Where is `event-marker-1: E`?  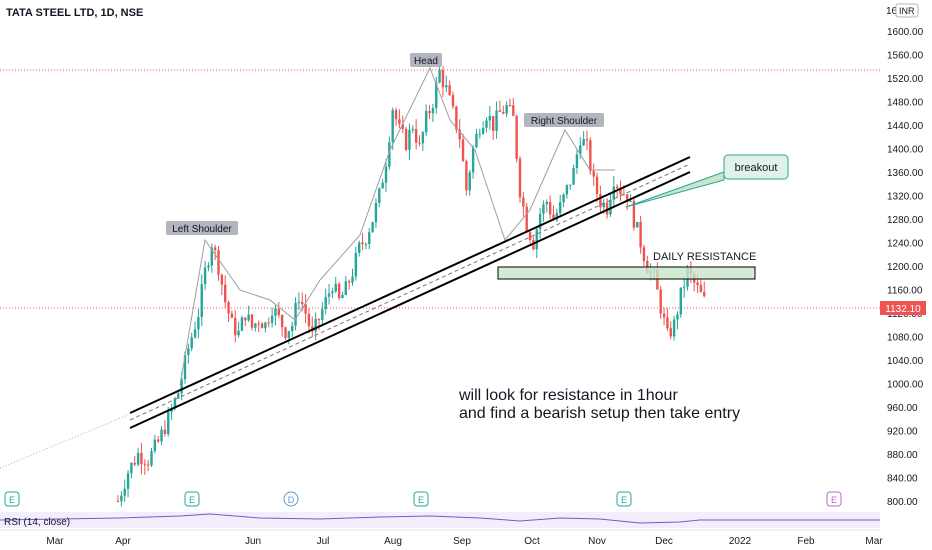
event-marker-1: E is located at coordinates (192, 499).